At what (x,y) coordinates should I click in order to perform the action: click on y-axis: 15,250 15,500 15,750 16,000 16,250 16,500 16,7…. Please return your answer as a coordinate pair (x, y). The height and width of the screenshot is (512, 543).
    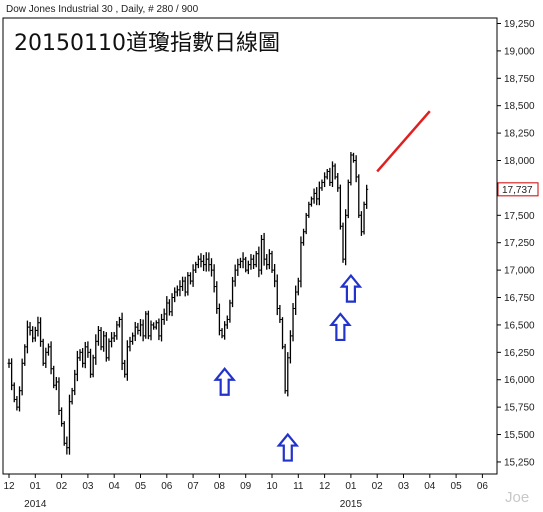
    Looking at the image, I should click on (516, 243).